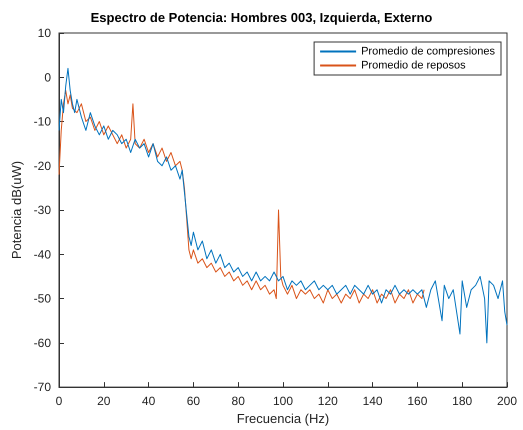  What do you see at coordinates (43, 254) in the screenshot?
I see `y-tick-label: -40` at bounding box center [43, 254].